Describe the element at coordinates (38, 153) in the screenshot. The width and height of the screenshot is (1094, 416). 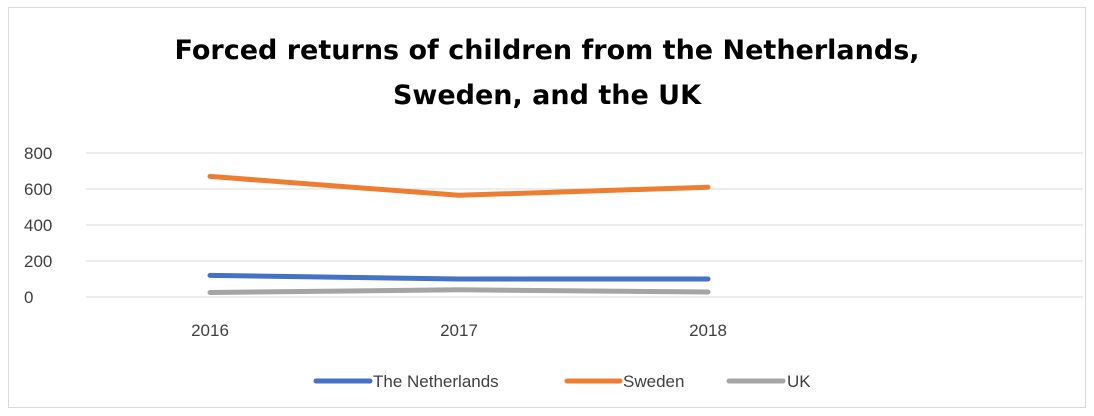
I see `y-tick-label-800: 800` at that location.